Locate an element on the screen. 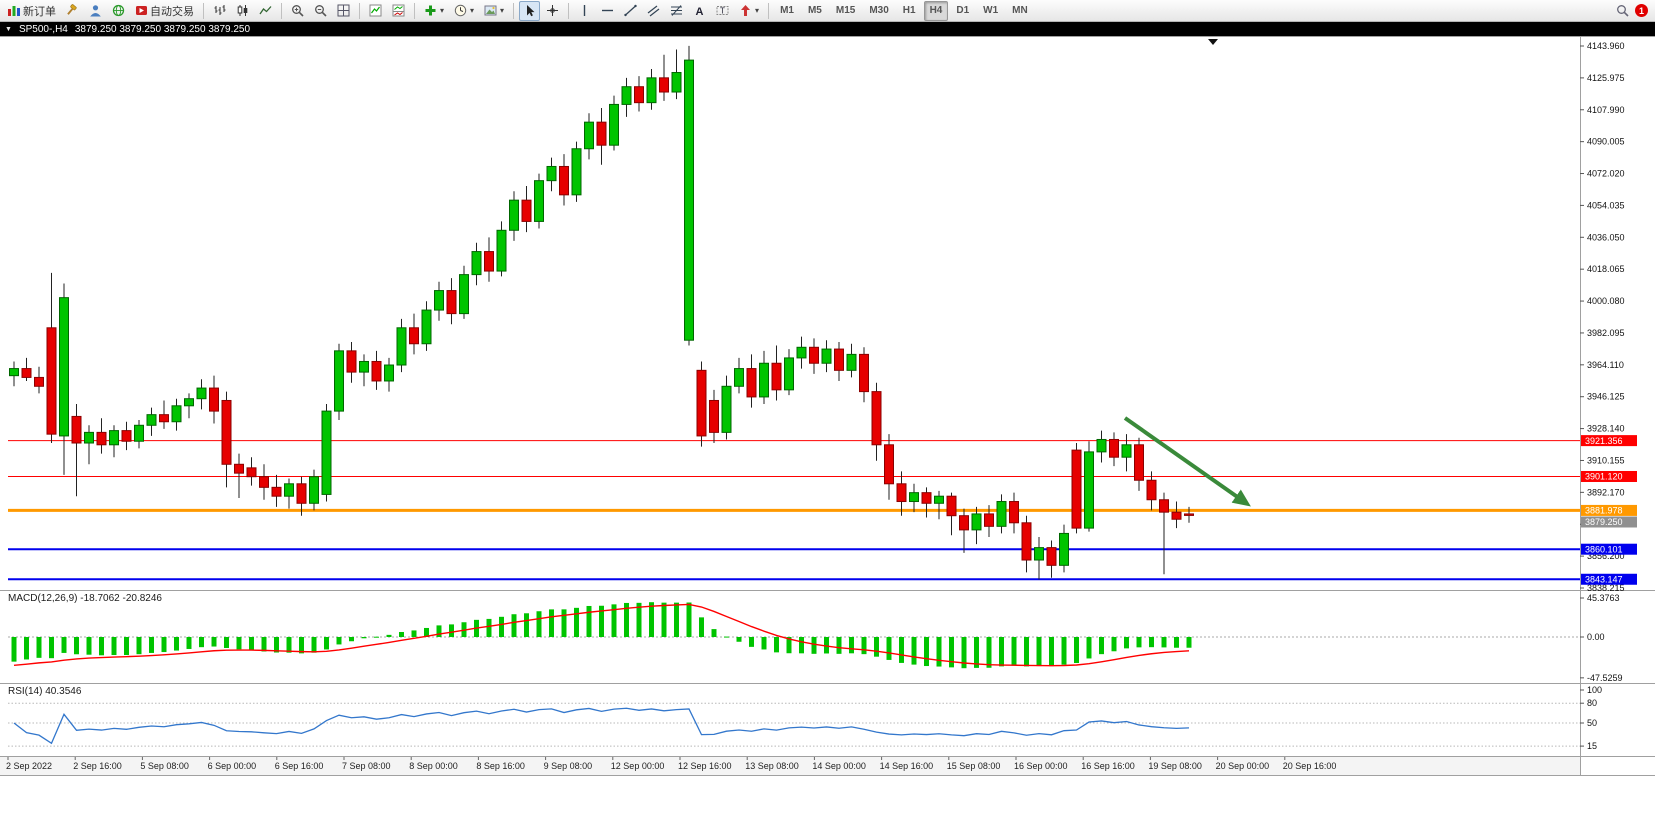  svg-text: 80 is located at coordinates (1592, 703).